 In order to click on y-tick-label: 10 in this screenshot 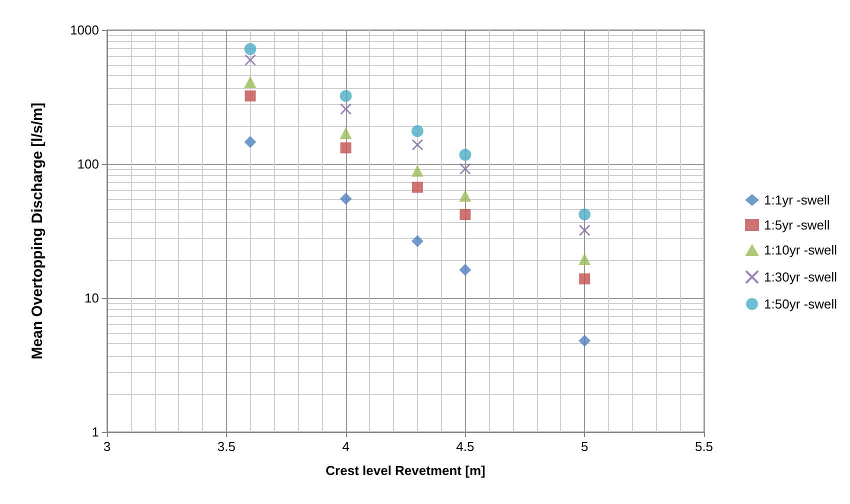, I will do `click(91, 298)`.